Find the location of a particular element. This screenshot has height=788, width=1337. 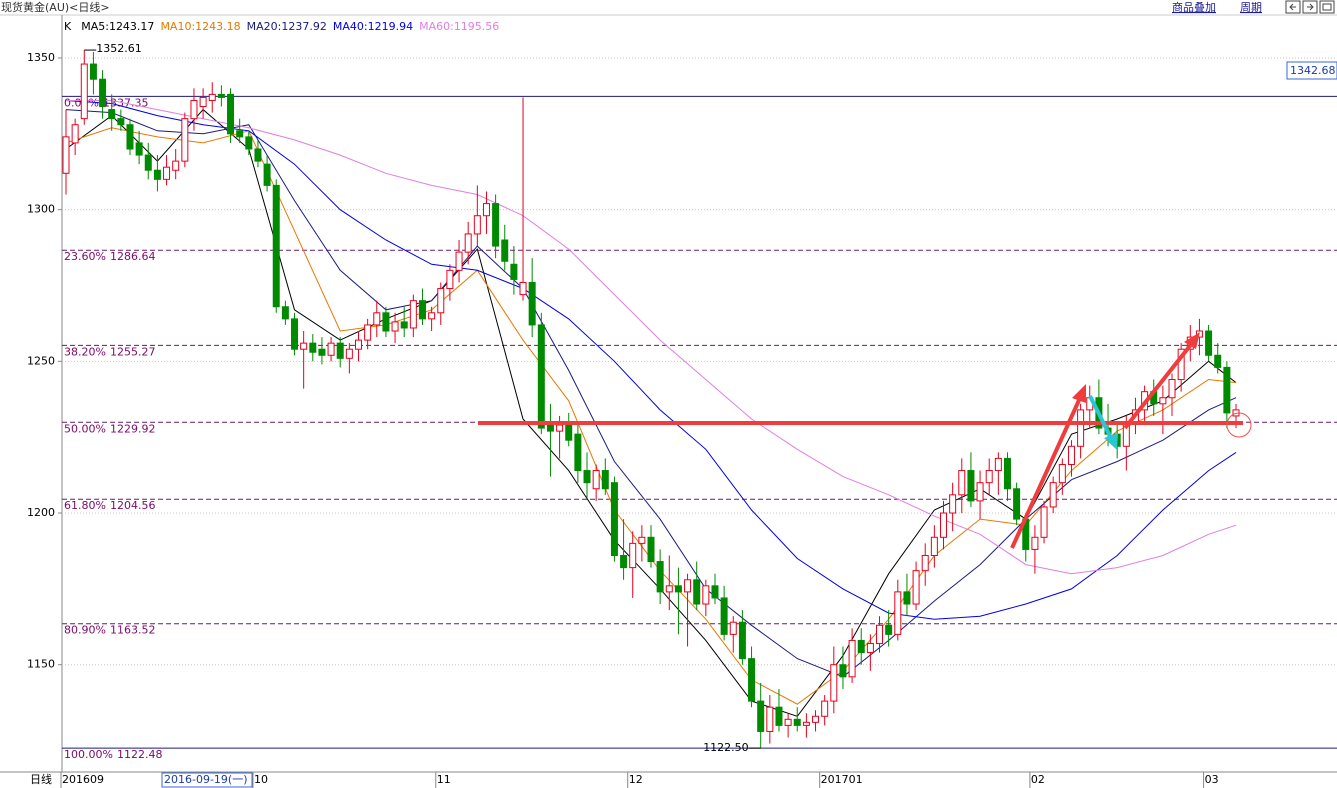

fib-value: 1229.92 is located at coordinates (133, 428).